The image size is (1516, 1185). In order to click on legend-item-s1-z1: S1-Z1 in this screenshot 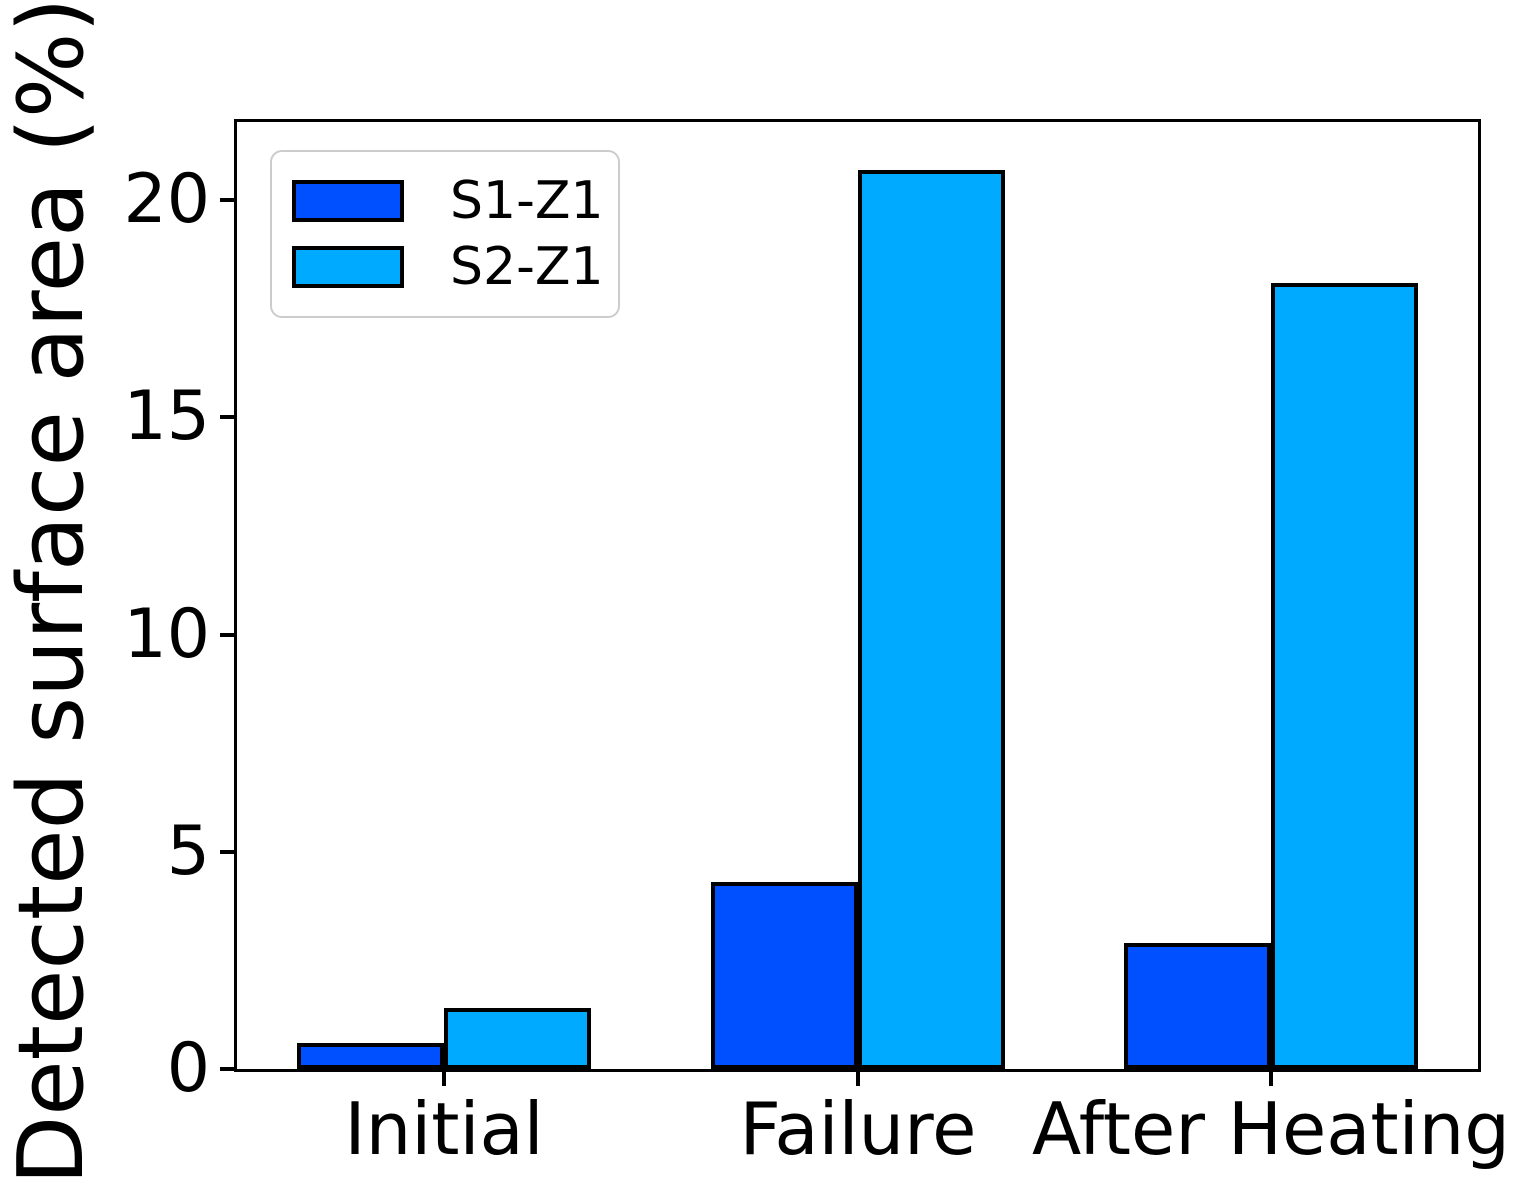, I will do `click(455, 201)`.